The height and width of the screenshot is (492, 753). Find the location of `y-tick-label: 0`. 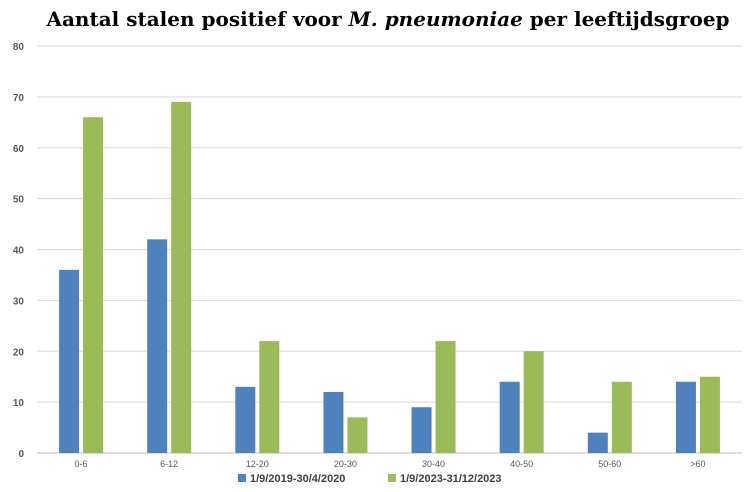

y-tick-label: 0 is located at coordinates (21, 454).